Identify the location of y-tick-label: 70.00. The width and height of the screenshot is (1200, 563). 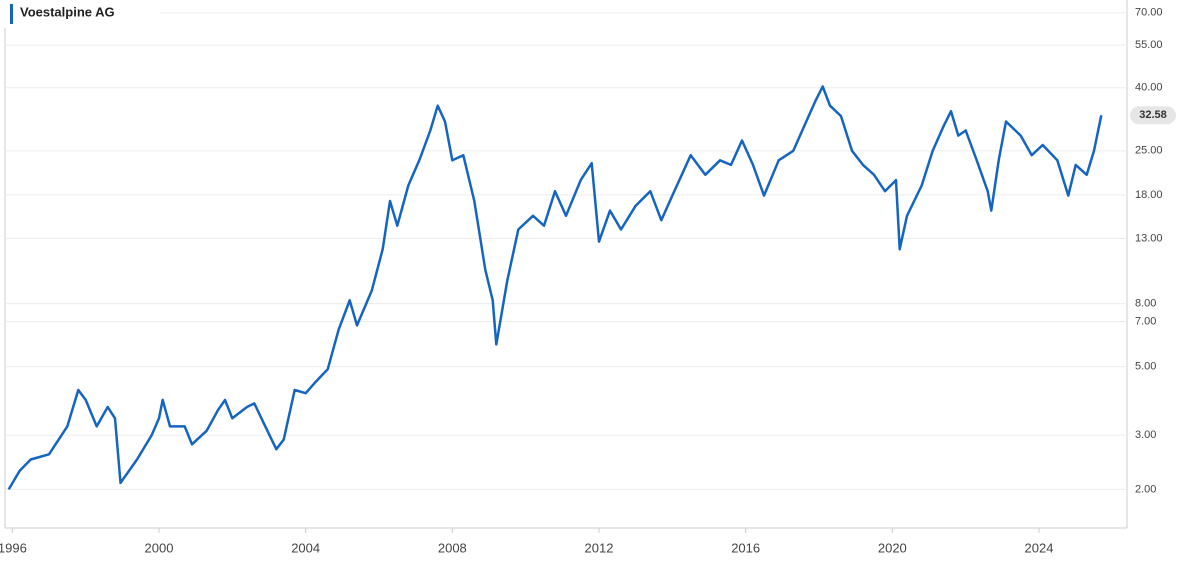
(1149, 13).